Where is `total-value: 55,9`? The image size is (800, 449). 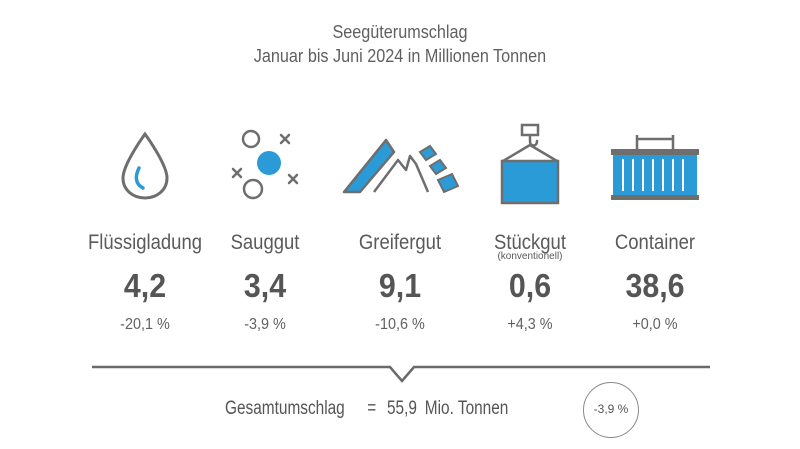 total-value: 55,9 is located at coordinates (402, 408).